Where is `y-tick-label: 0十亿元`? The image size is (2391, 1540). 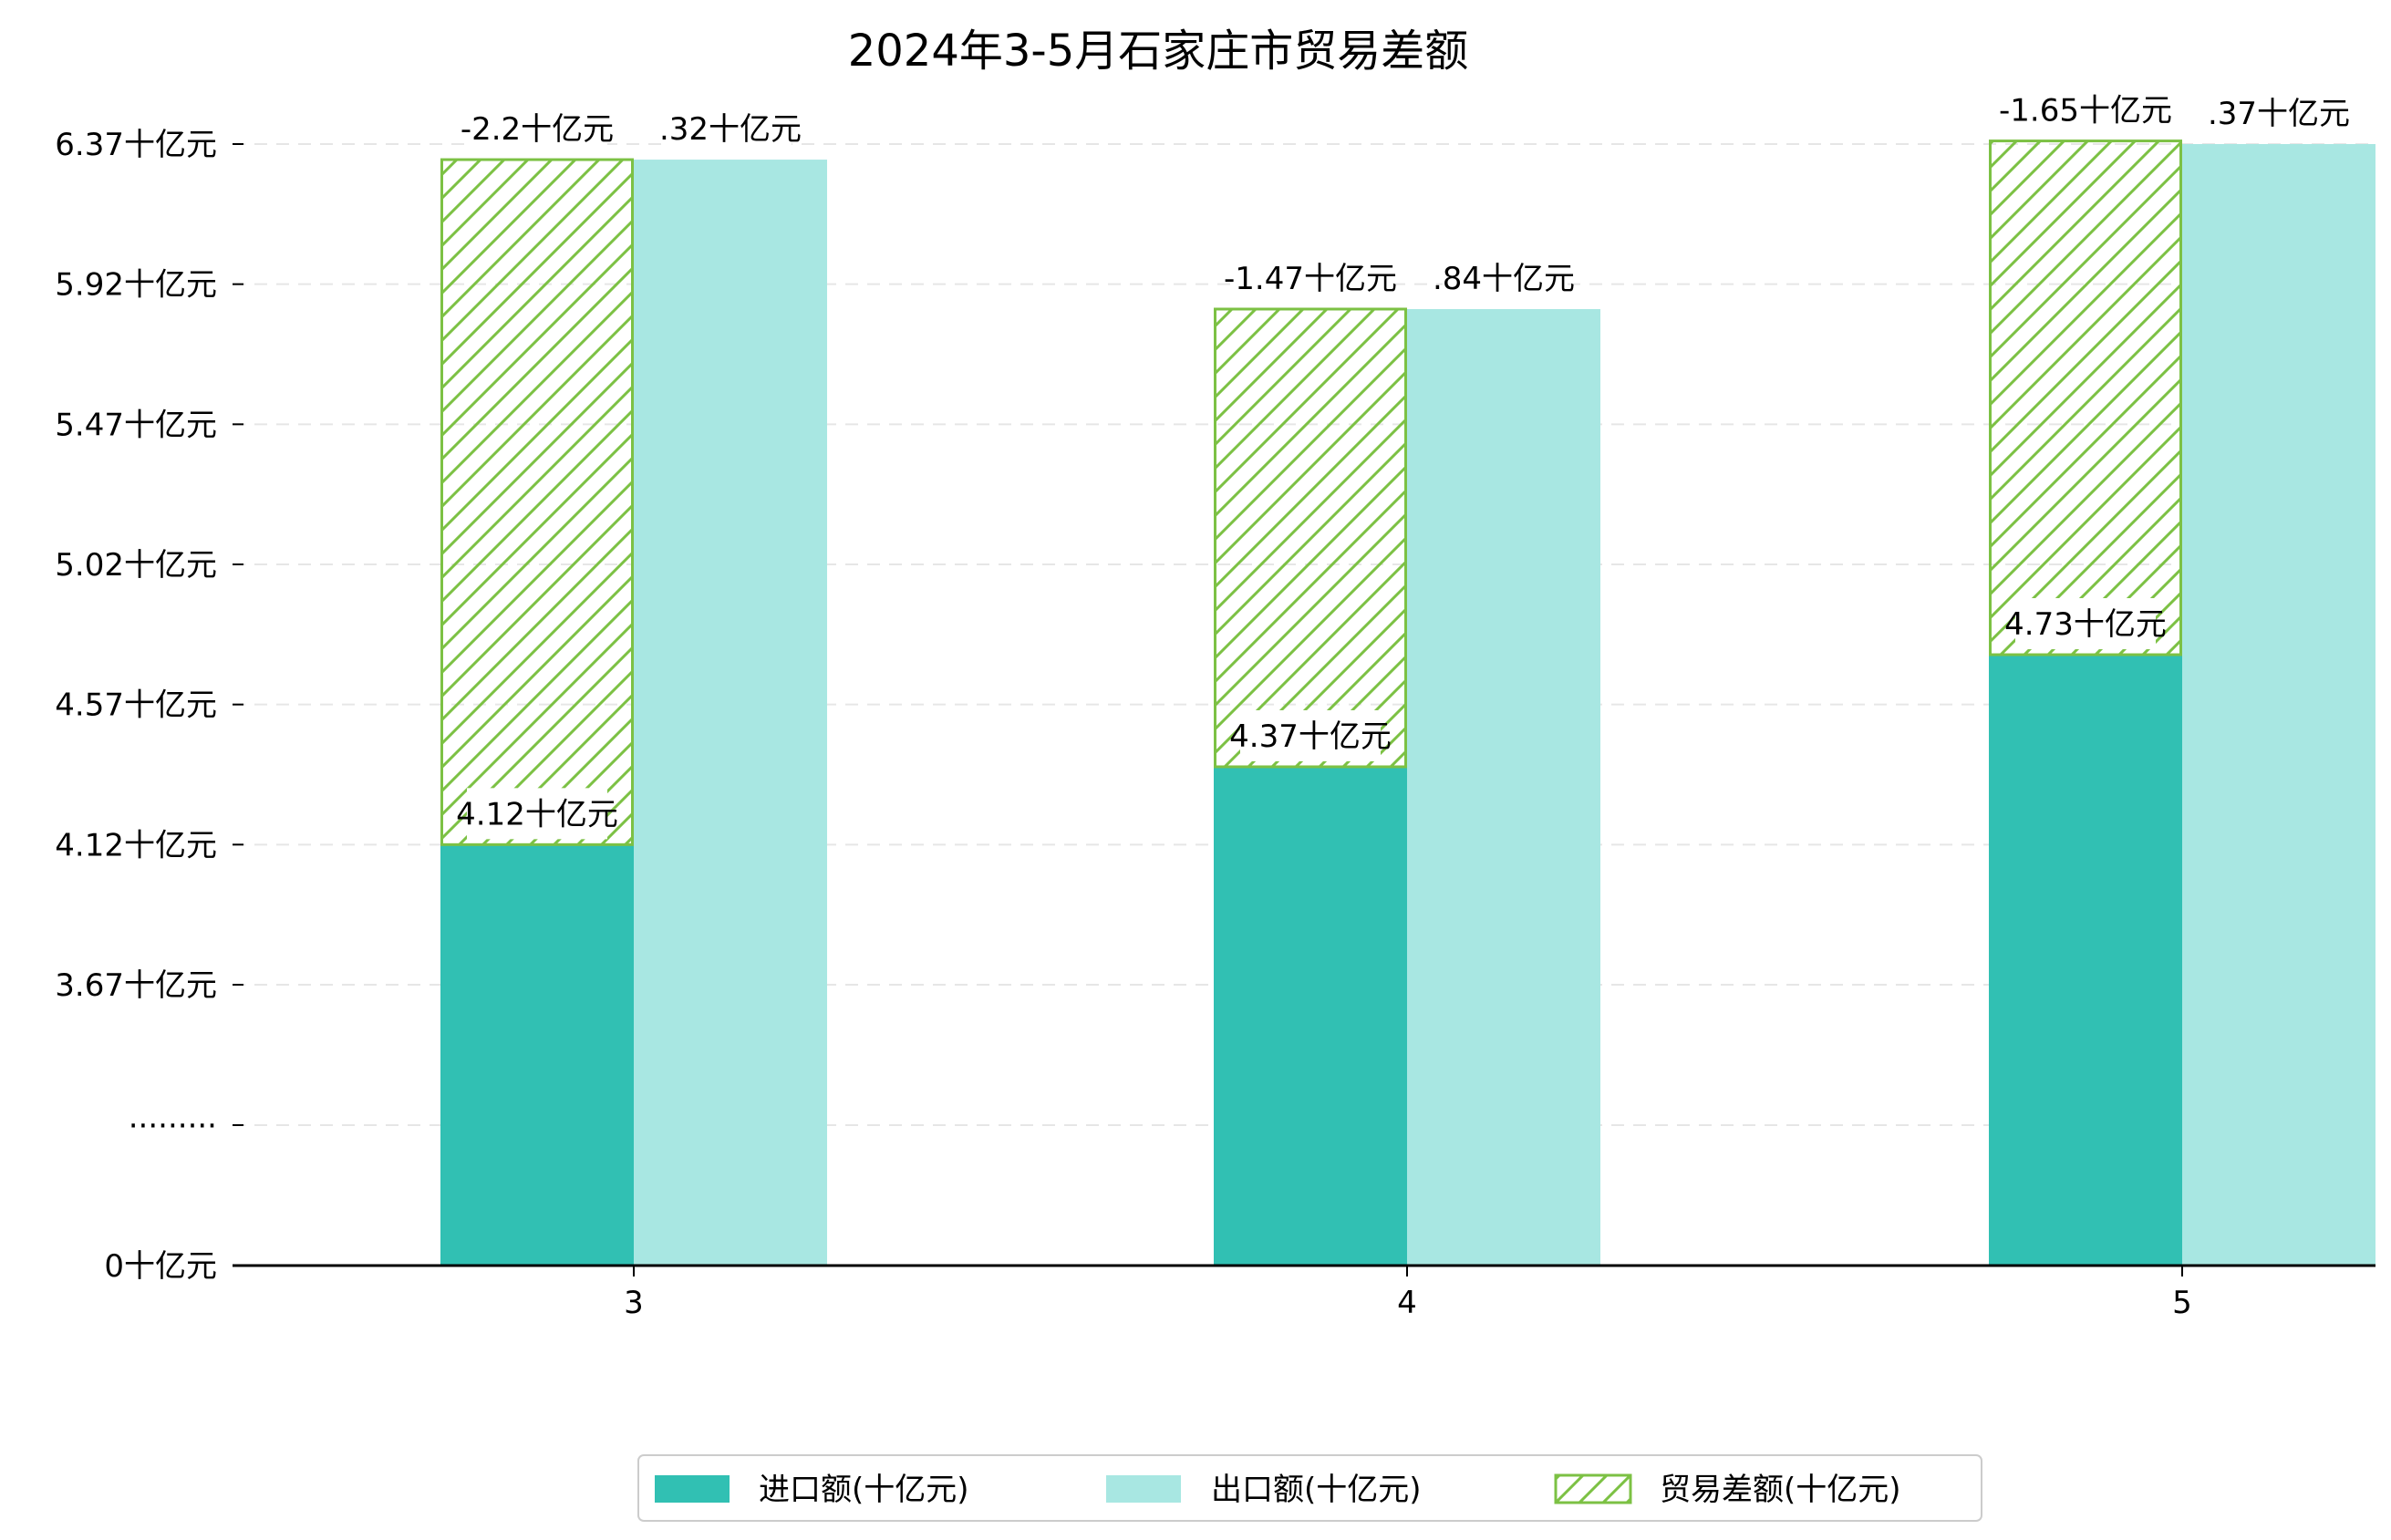 y-tick-label: 0十亿元 is located at coordinates (160, 1266).